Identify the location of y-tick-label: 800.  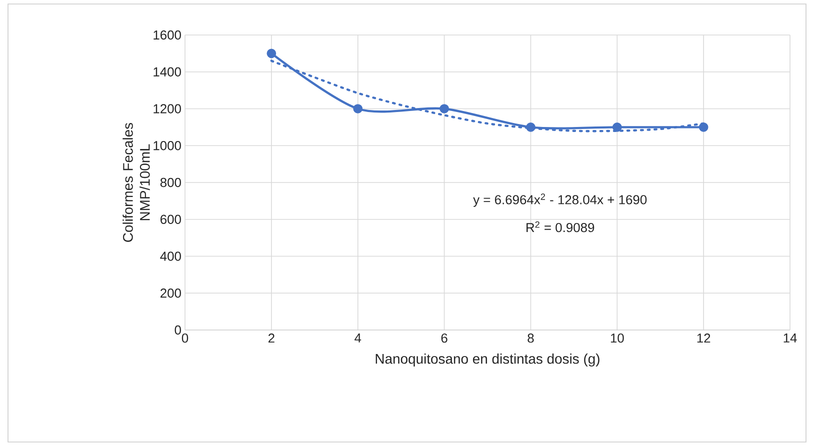
(170, 183).